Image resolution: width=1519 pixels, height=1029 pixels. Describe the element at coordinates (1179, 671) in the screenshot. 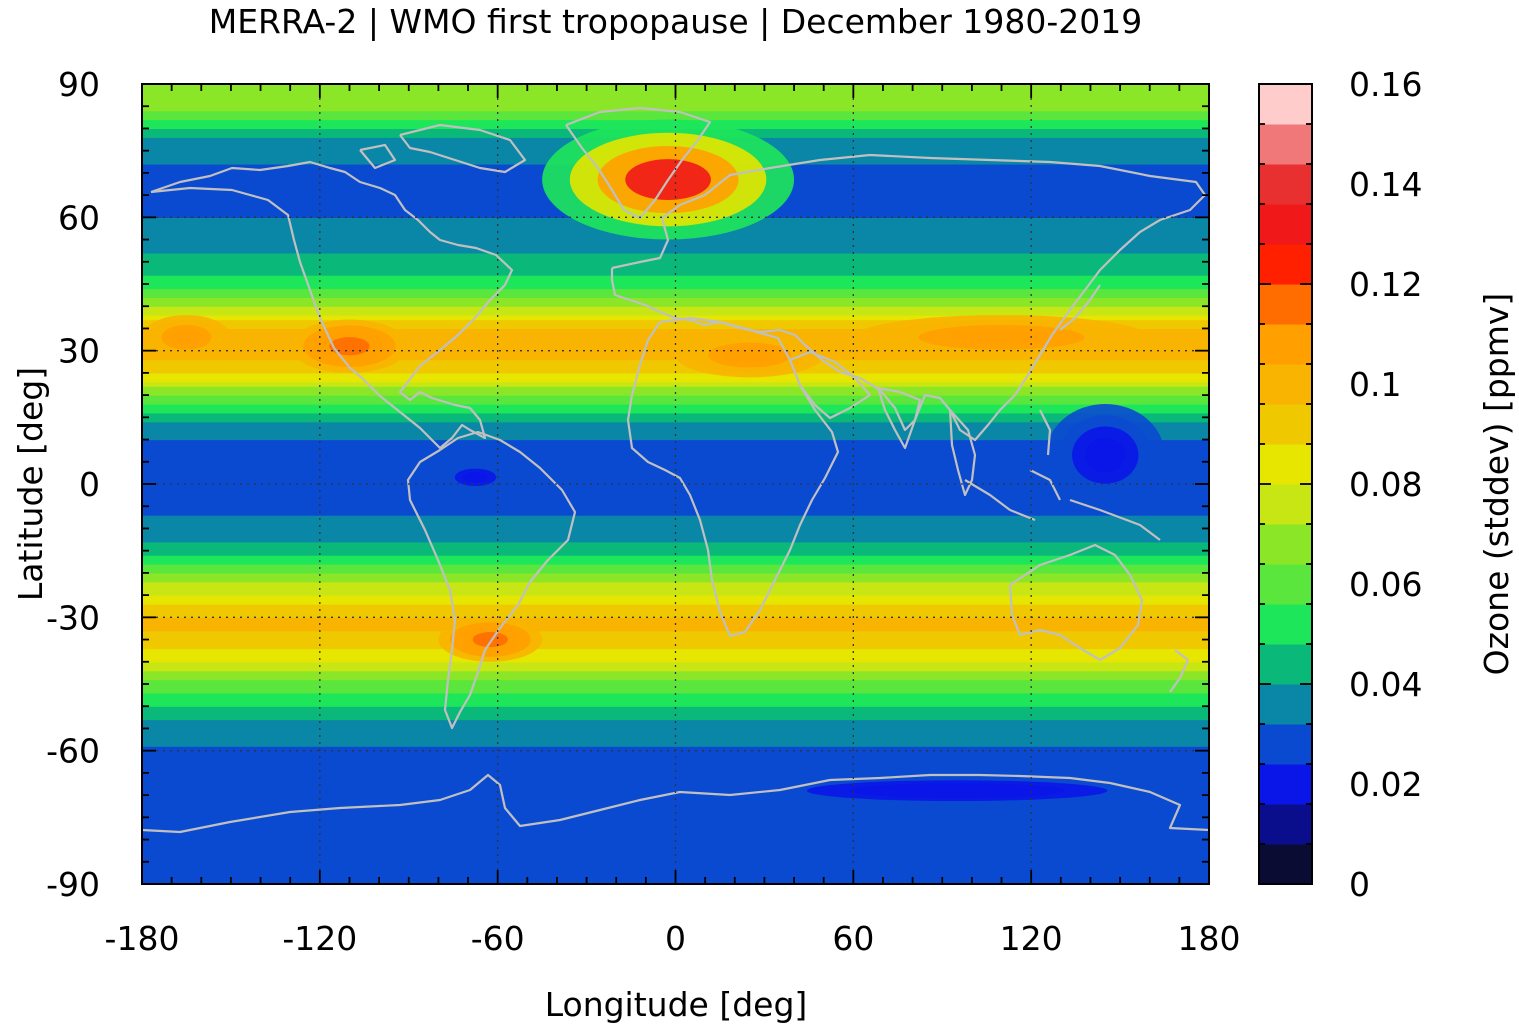

I see `coastline-new-zealand` at that location.